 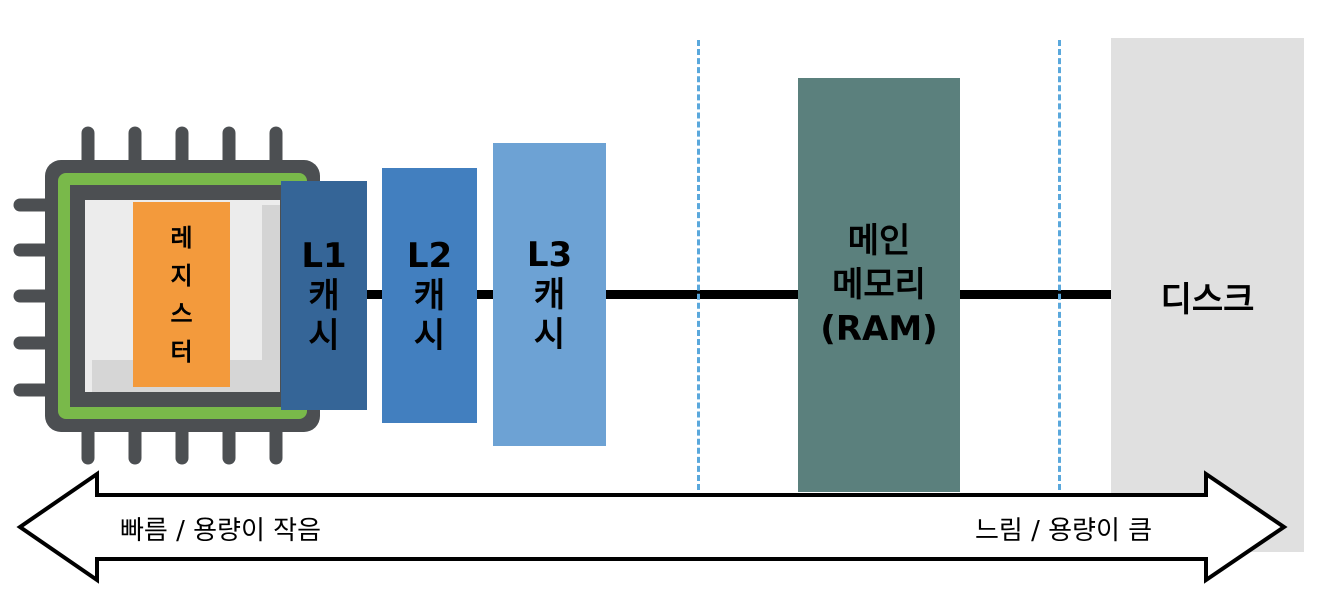 I want to click on l1-cache-label: L1 캐 시, so click(x=323, y=296).